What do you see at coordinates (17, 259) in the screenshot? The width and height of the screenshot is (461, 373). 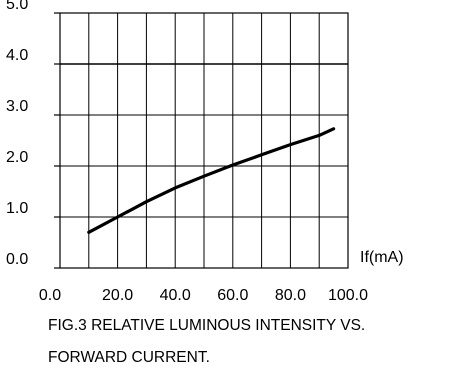 I see `y-tick-label: 0.0` at bounding box center [17, 259].